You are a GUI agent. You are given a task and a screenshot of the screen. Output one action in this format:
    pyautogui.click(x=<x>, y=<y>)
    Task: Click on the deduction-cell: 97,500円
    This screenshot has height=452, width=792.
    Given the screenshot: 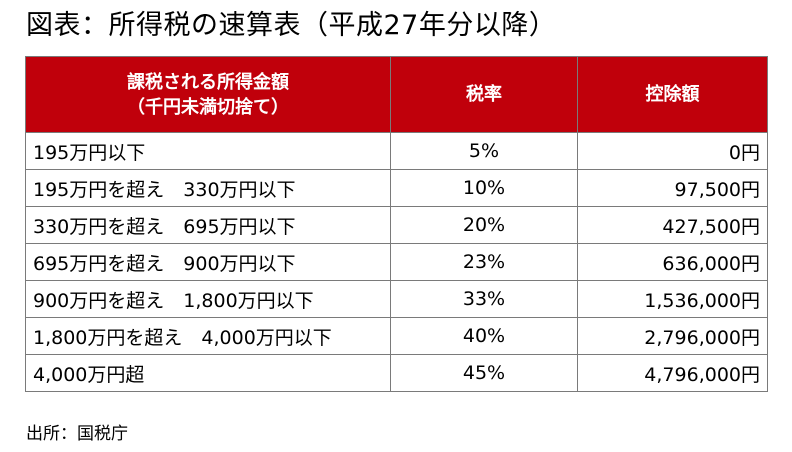 What is the action you would take?
    pyautogui.click(x=672, y=188)
    